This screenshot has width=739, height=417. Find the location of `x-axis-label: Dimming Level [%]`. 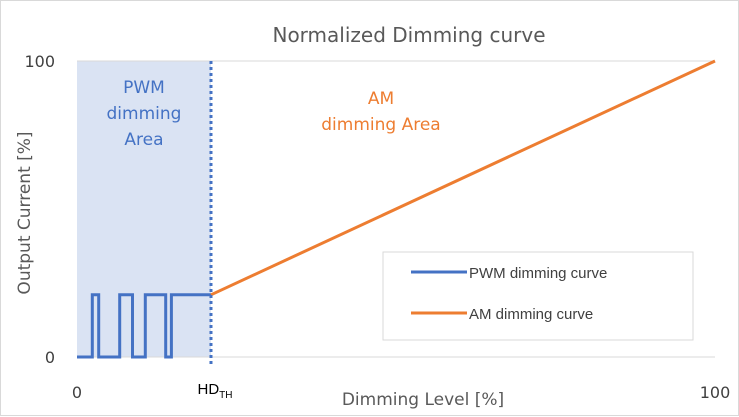

x-axis-label: Dimming Level [%] is located at coordinates (423, 400).